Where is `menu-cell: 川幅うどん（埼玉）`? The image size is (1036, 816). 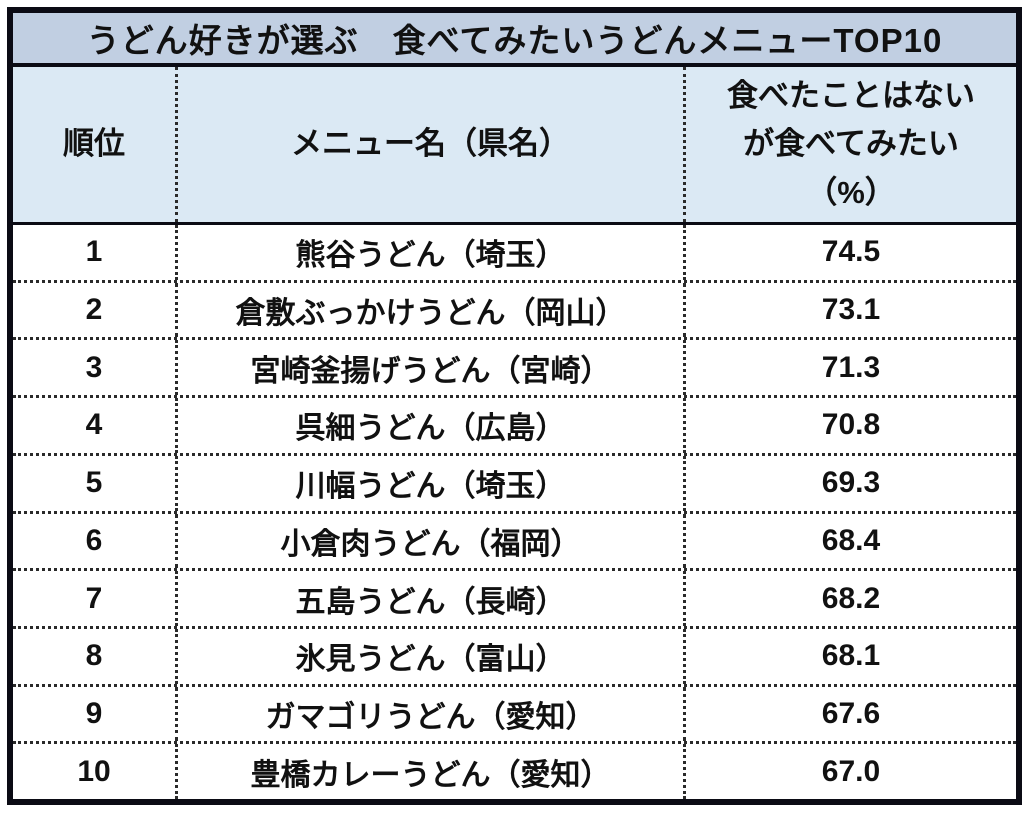
menu-cell: 川幅うどん（埼玉） is located at coordinates (430, 483).